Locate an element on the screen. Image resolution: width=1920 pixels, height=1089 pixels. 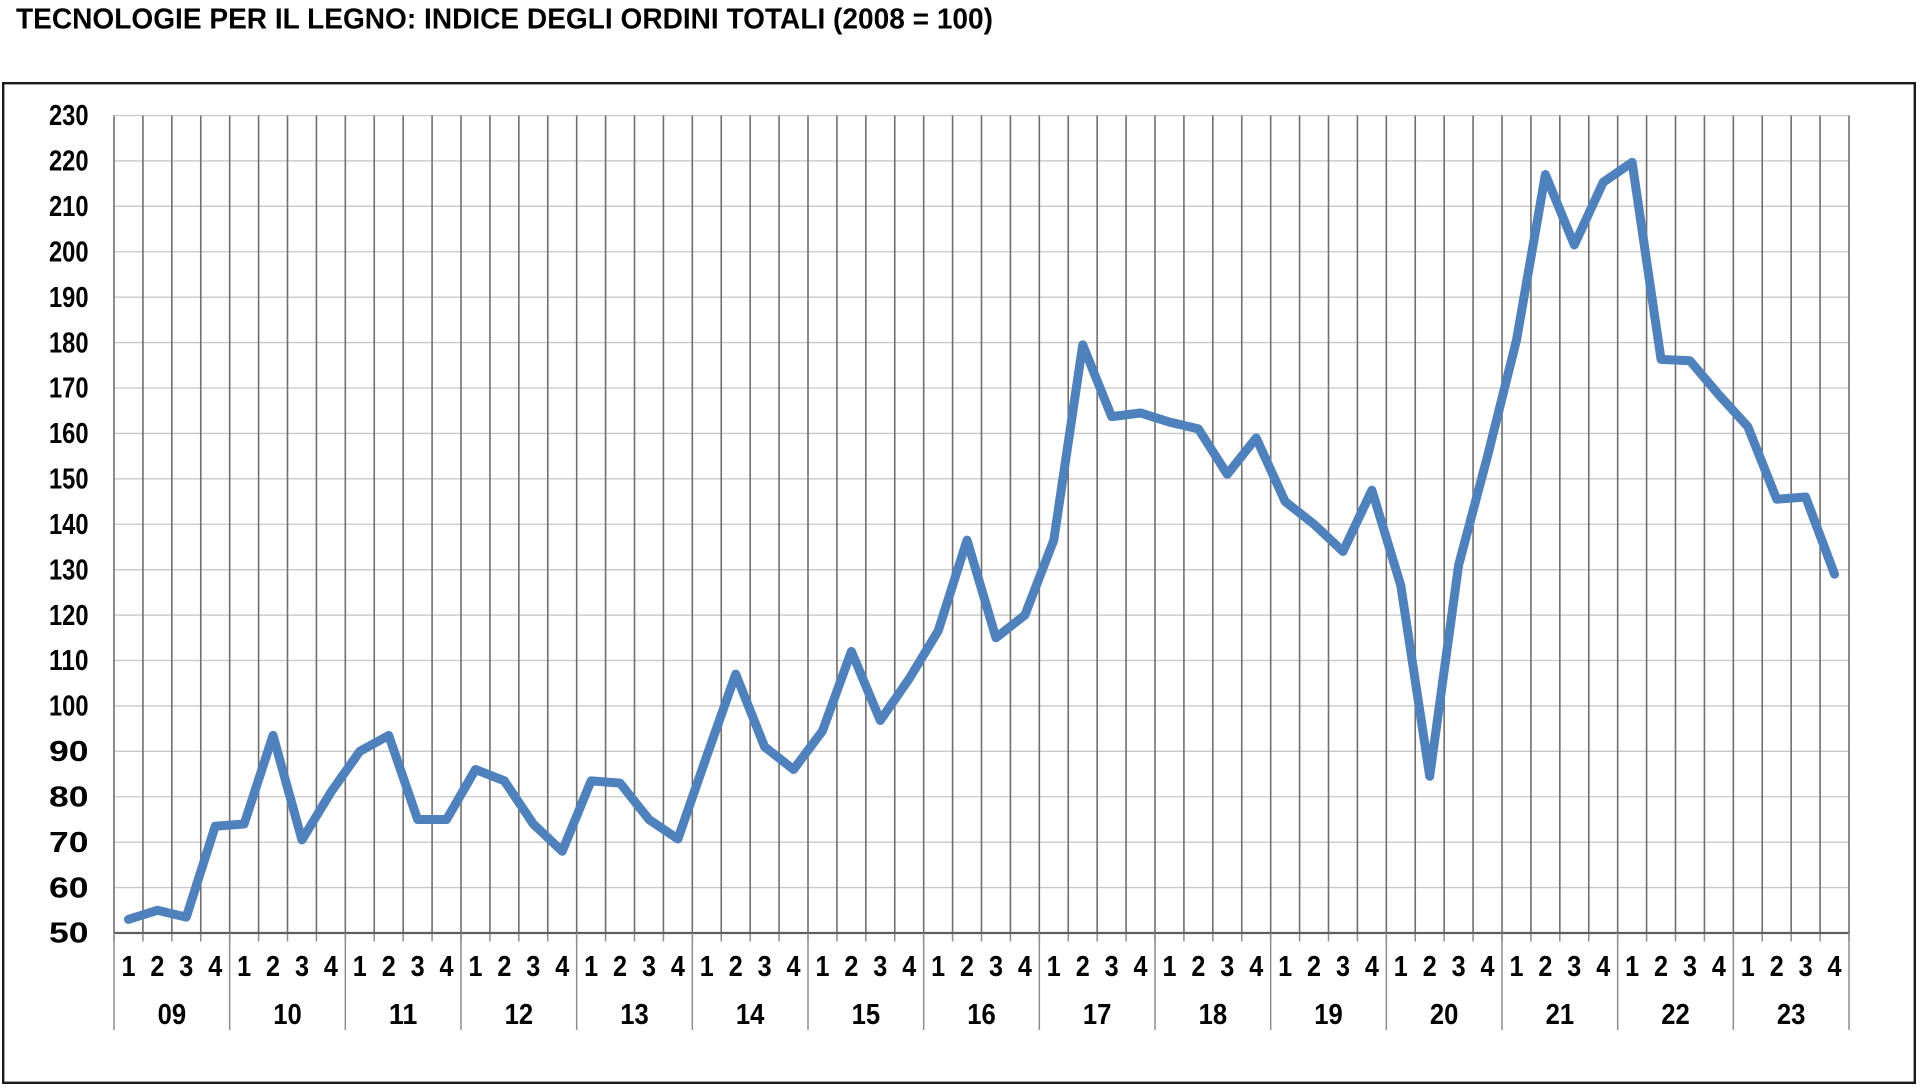
svg-text: 15 is located at coordinates (866, 1015).